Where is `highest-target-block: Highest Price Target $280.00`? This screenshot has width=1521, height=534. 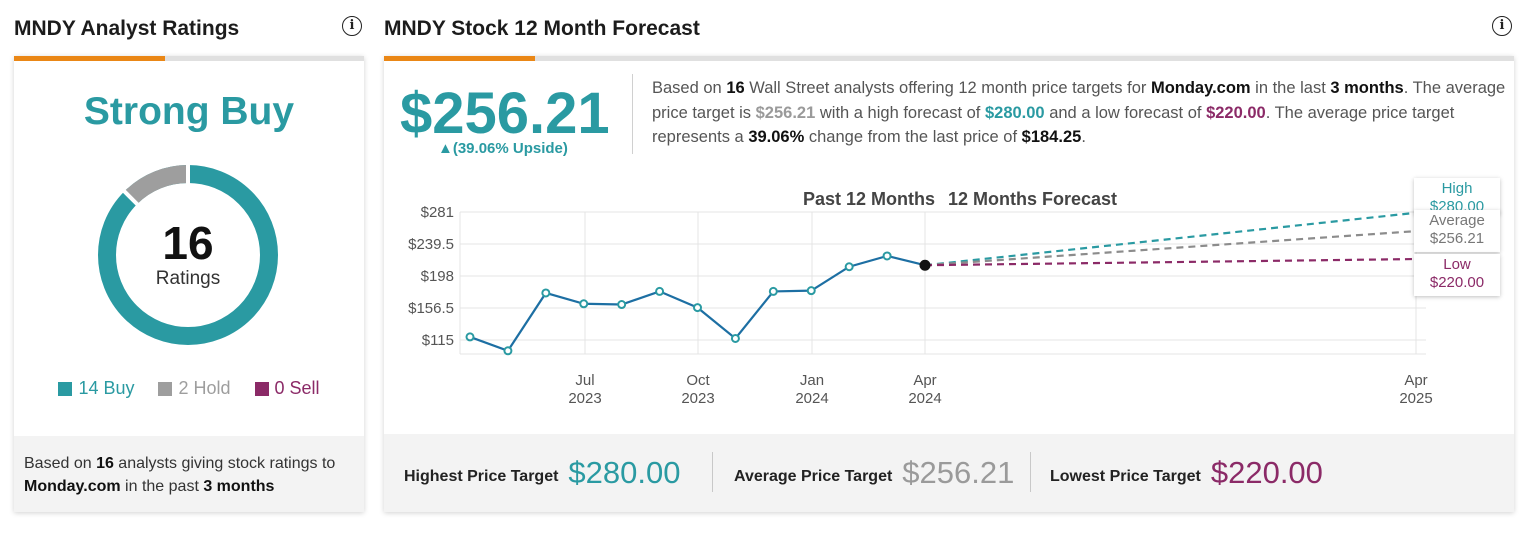
highest-target-block: Highest Price Target $280.00 is located at coordinates (542, 473).